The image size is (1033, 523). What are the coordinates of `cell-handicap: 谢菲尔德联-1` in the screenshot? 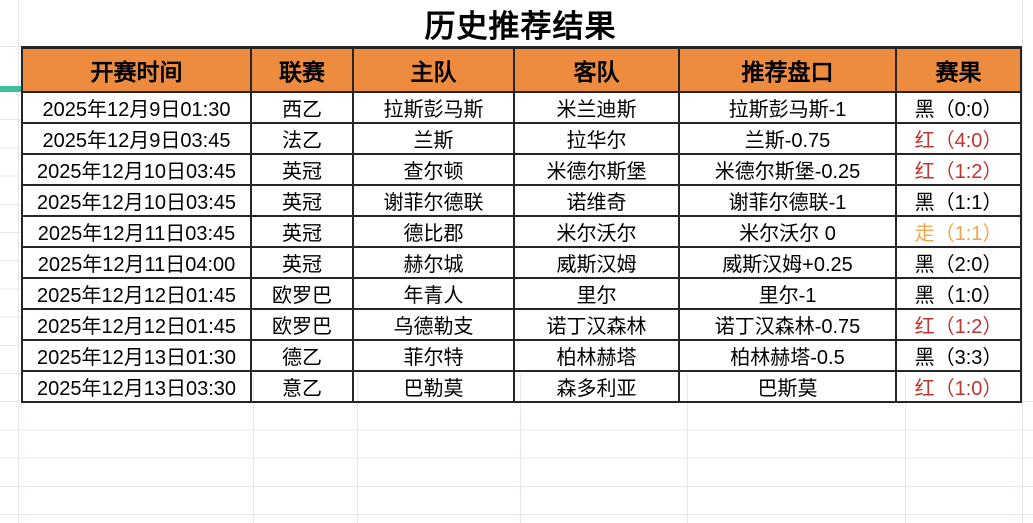 It's located at (787, 200).